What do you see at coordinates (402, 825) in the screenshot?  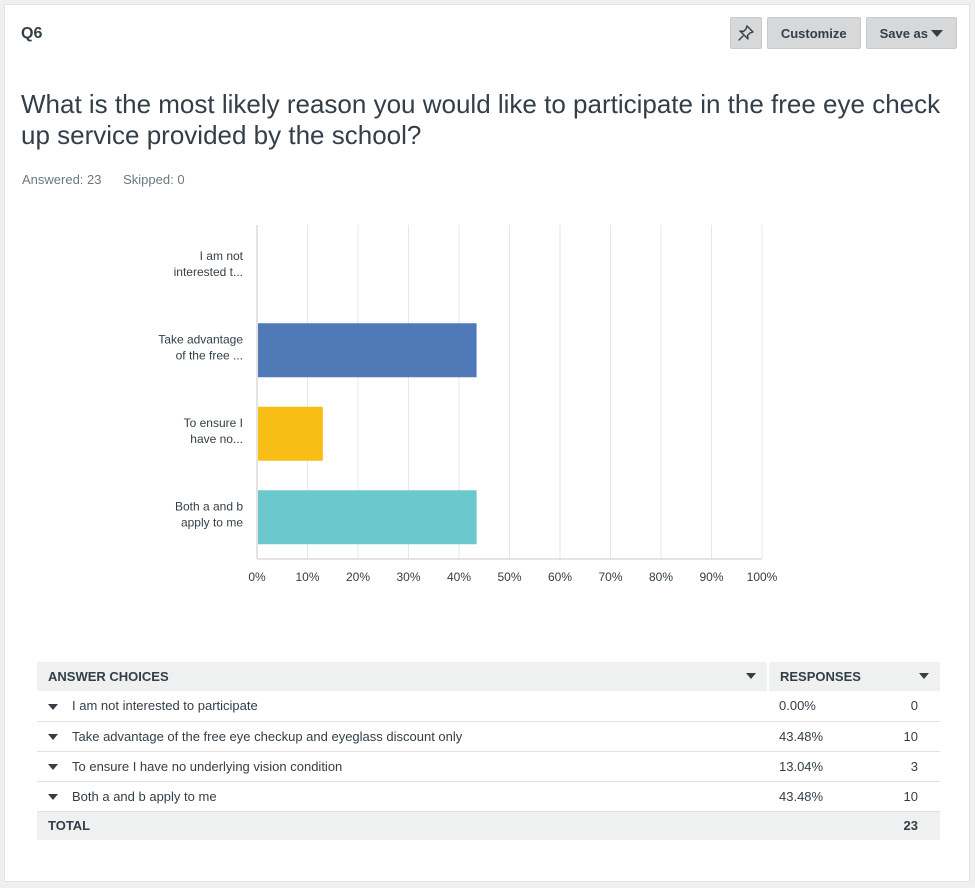 I see `total-label: TOTAL` at bounding box center [402, 825].